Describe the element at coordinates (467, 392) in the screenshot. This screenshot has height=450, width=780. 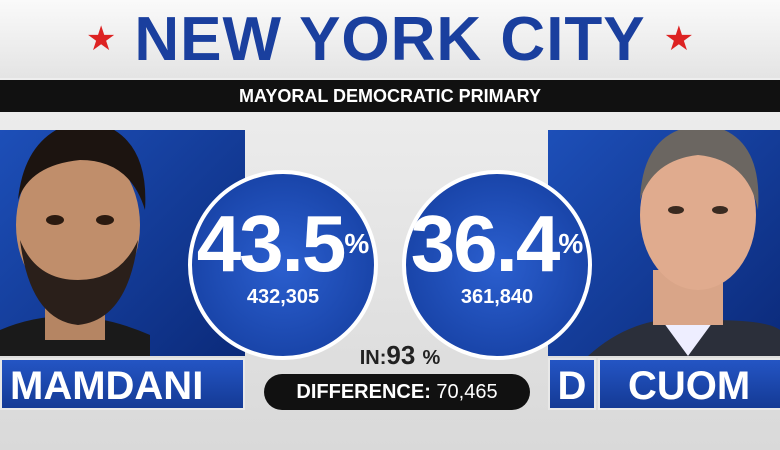
I see `difference-value: 70,465` at that location.